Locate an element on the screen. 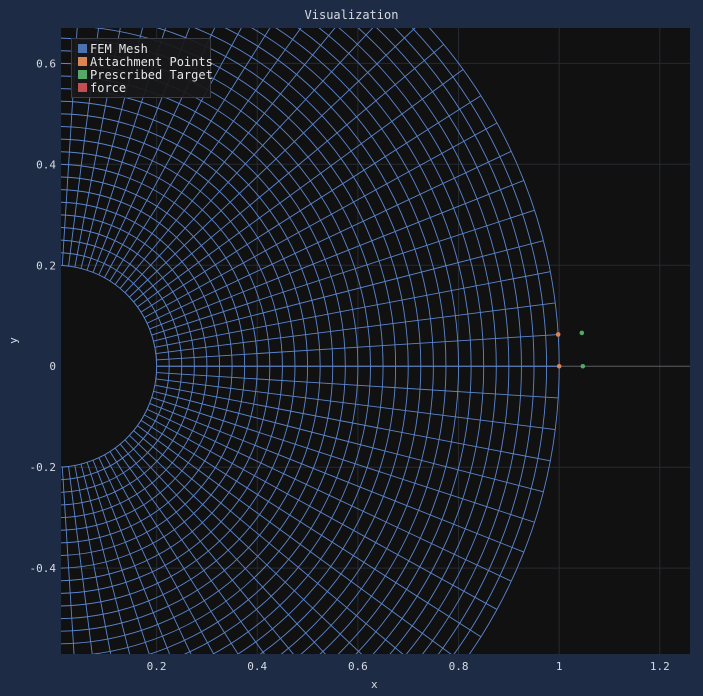 Image resolution: width=703 pixels, height=696 pixels. x-axis-label: x is located at coordinates (374, 684).